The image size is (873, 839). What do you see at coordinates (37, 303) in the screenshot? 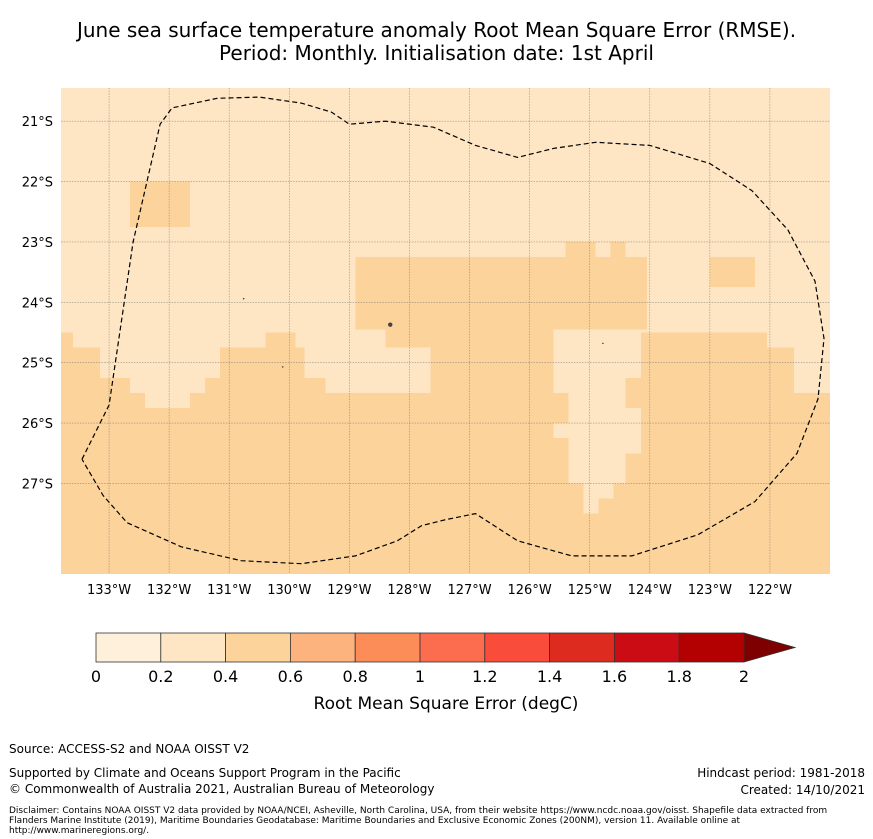
I see `lat-tick-label-3: 24°S` at bounding box center [37, 303].